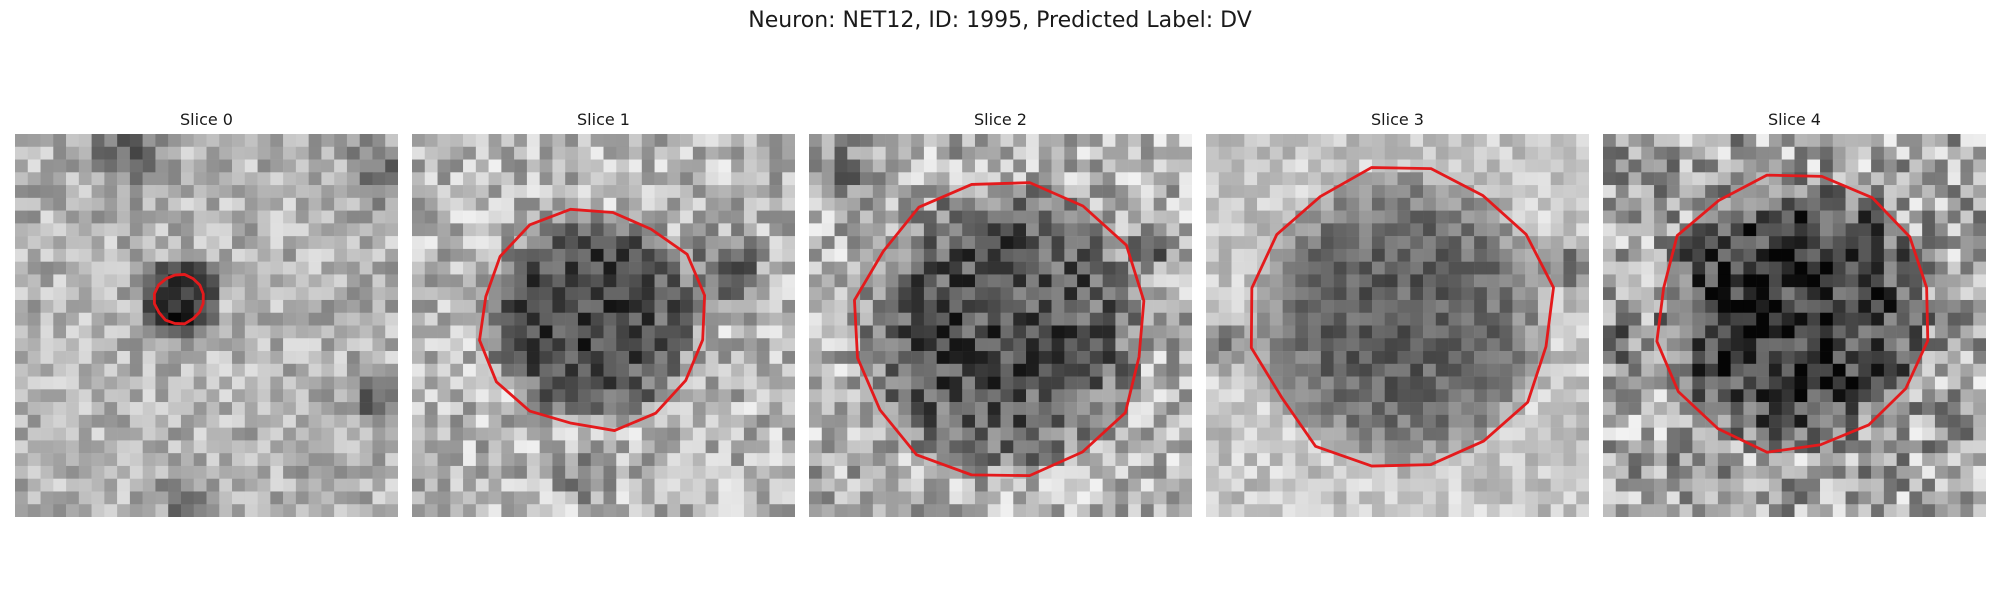 The width and height of the screenshot is (2000, 600). I want to click on slice-title-4: Slice 4, so click(1794, 119).